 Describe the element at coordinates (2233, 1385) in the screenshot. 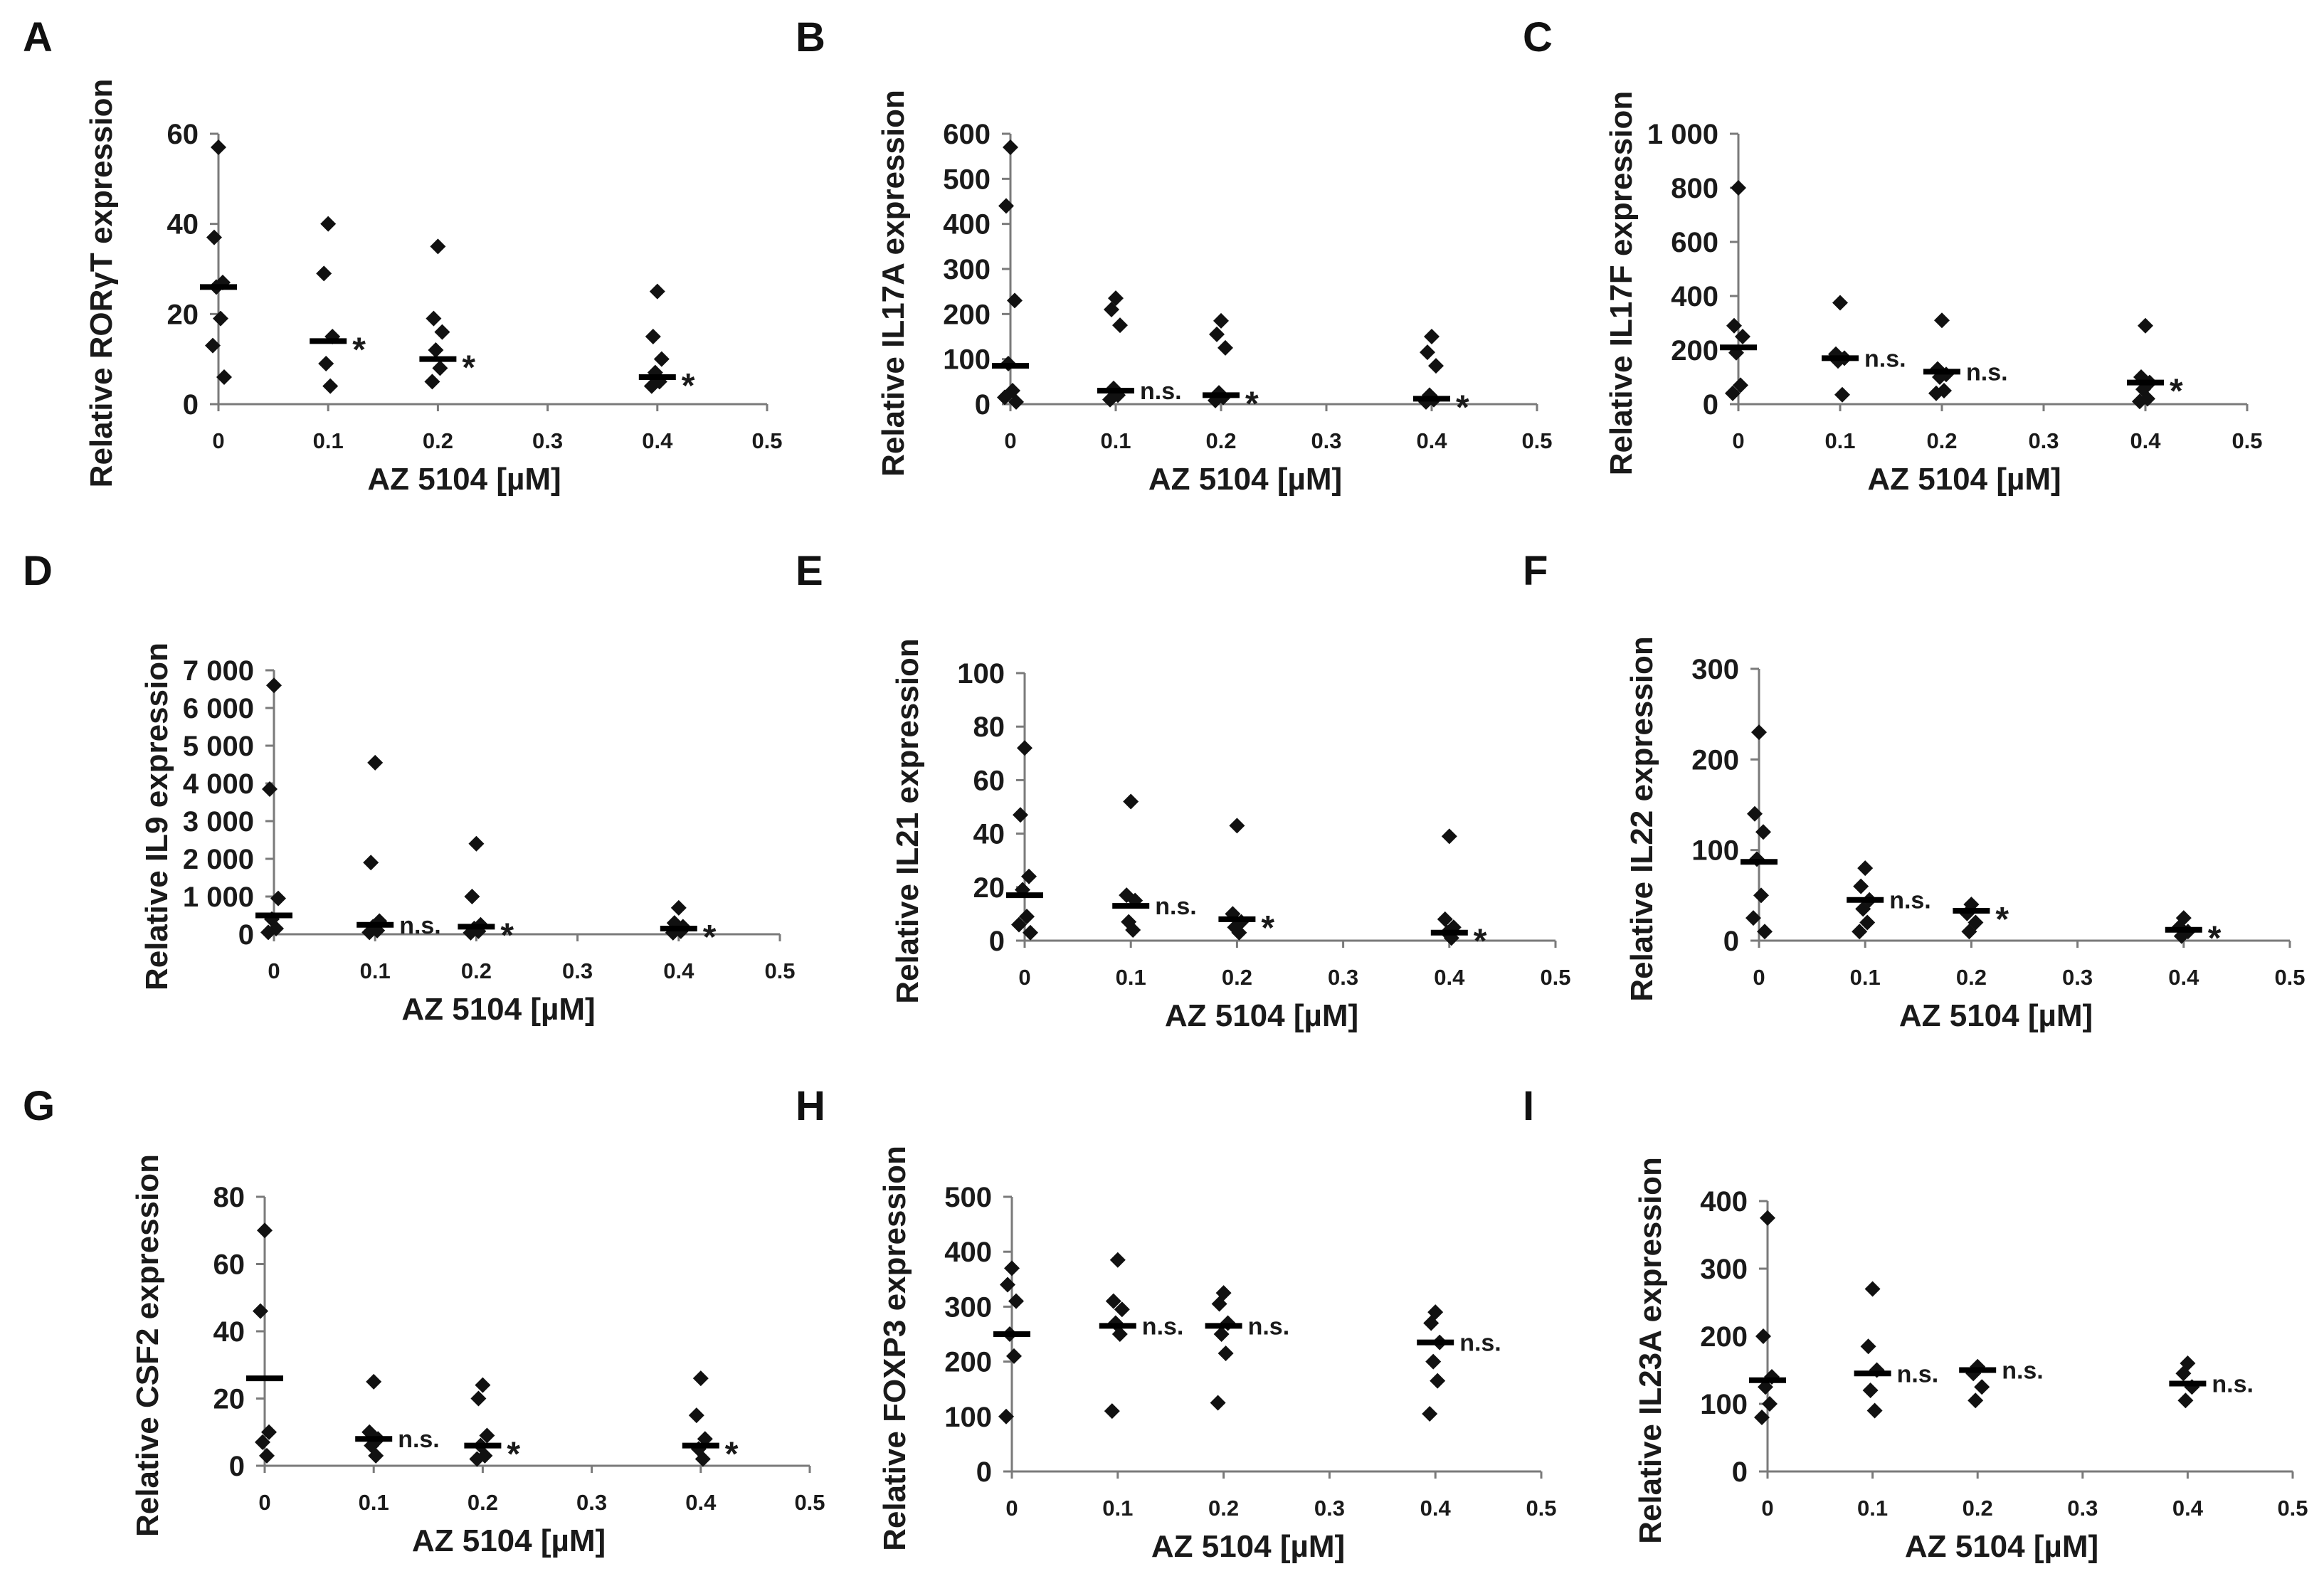

I see `significance-label-i: n.s.` at that location.